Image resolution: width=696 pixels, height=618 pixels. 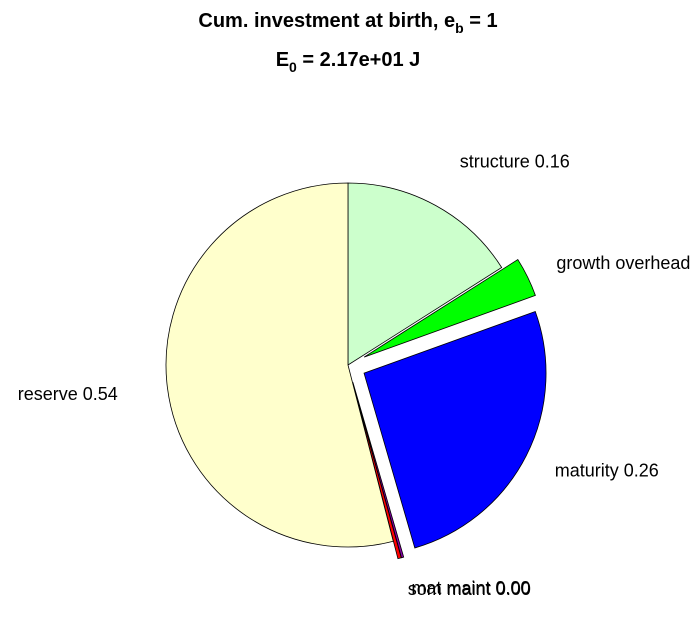 I want to click on label-som-maint: som maint 0.00, so click(x=469, y=589).